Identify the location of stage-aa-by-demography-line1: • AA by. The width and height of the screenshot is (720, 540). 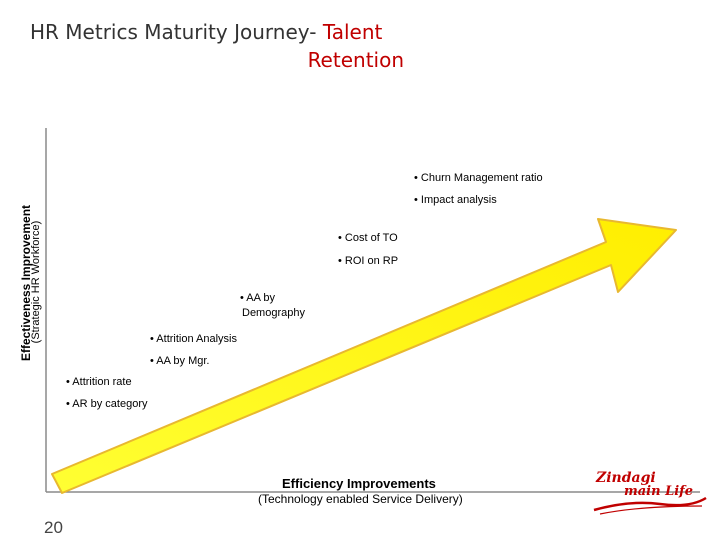
(258, 298).